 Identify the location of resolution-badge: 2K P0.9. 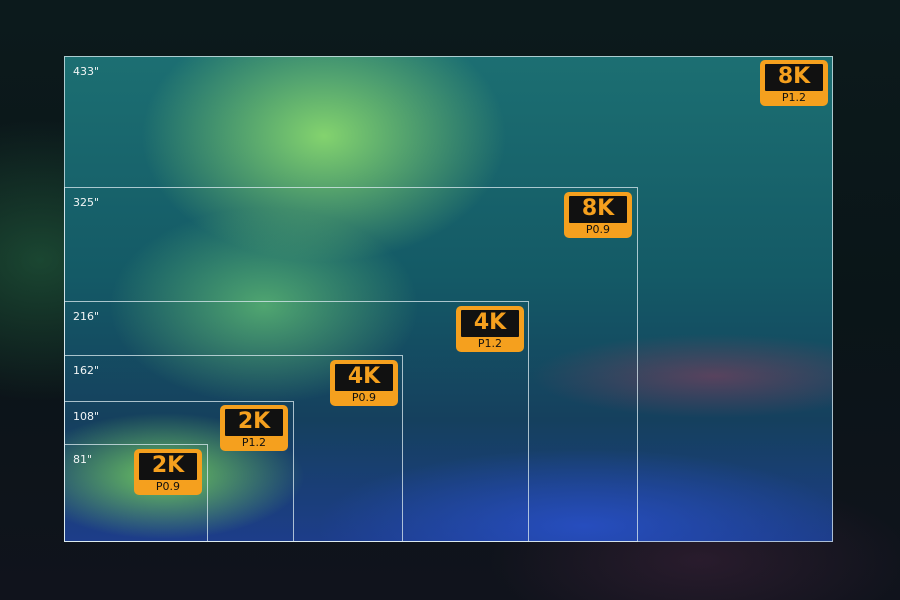
(168, 472).